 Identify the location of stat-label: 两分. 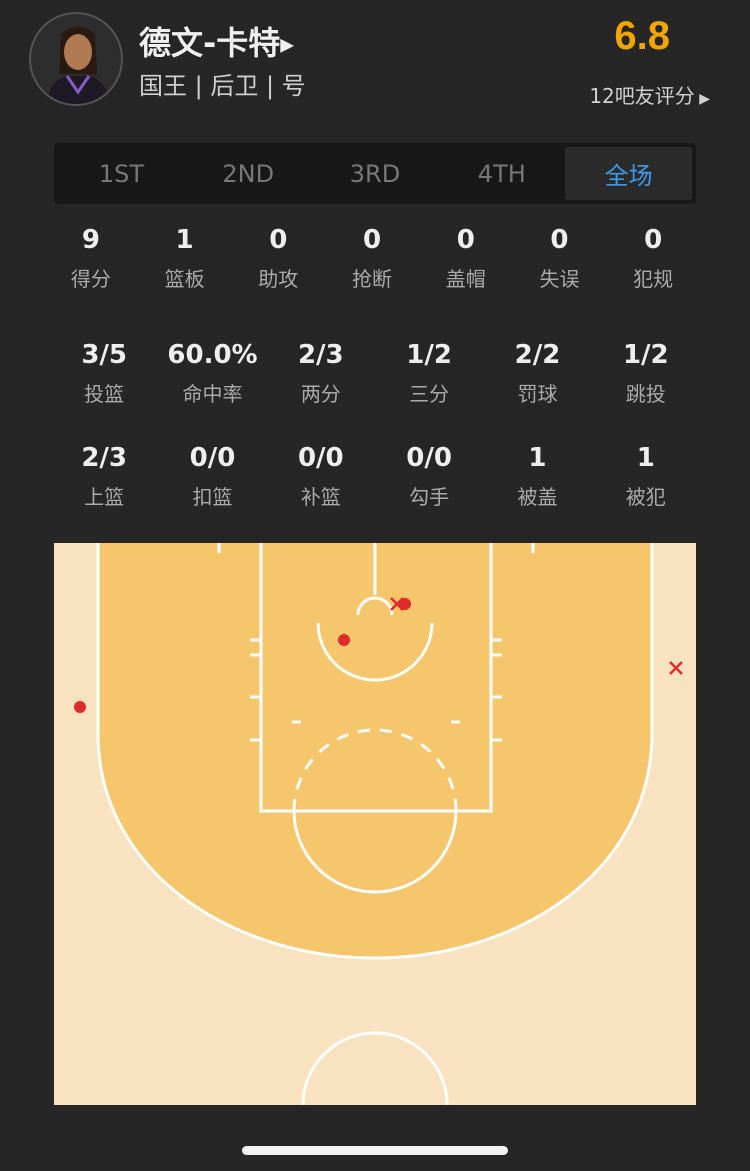
(320, 394).